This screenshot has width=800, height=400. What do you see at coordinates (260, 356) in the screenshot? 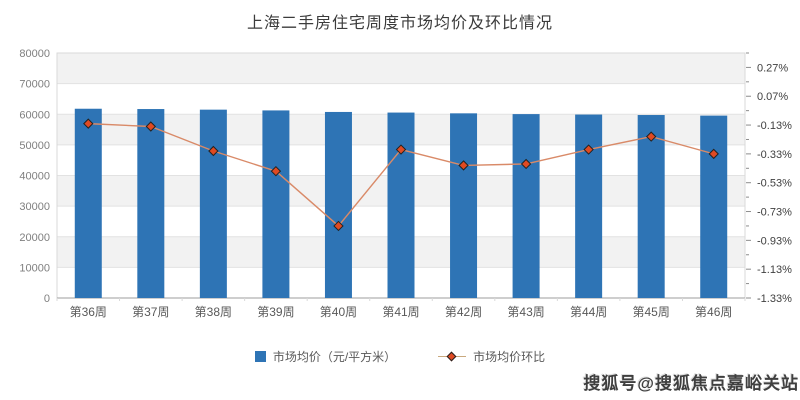
I see `bar-swatch-icon` at bounding box center [260, 356].